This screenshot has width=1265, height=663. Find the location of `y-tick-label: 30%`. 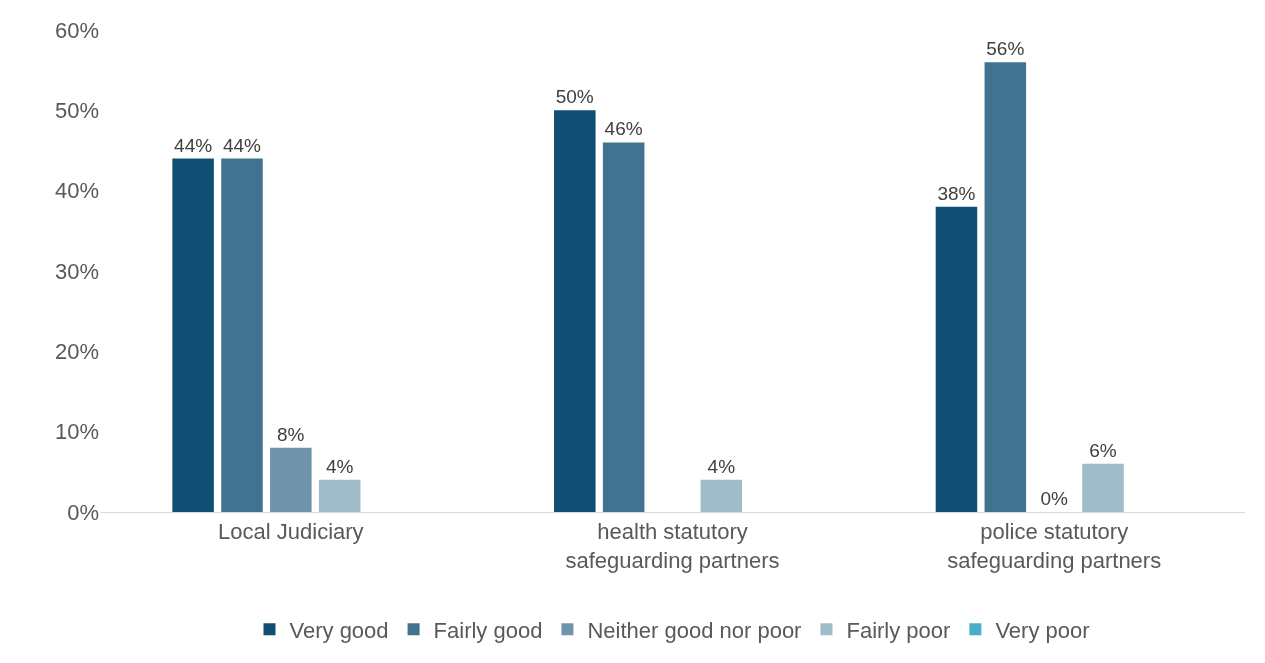

y-tick-label: 30% is located at coordinates (76, 271).